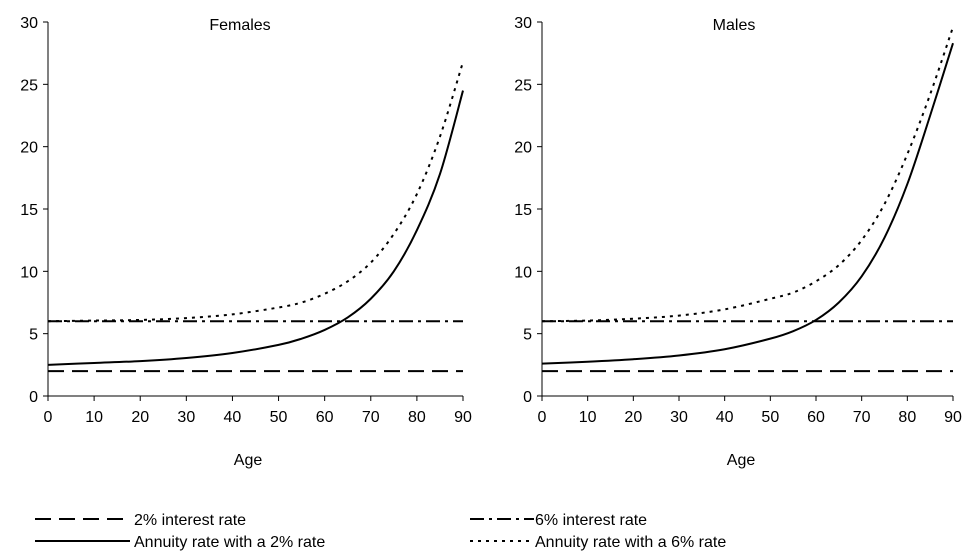 This screenshot has height=556, width=966. What do you see at coordinates (417, 417) in the screenshot?
I see `females-x-tick-label: 80` at bounding box center [417, 417].